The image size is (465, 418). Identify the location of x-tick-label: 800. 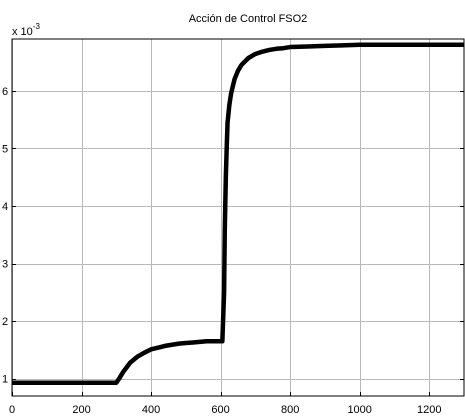
(290, 410).